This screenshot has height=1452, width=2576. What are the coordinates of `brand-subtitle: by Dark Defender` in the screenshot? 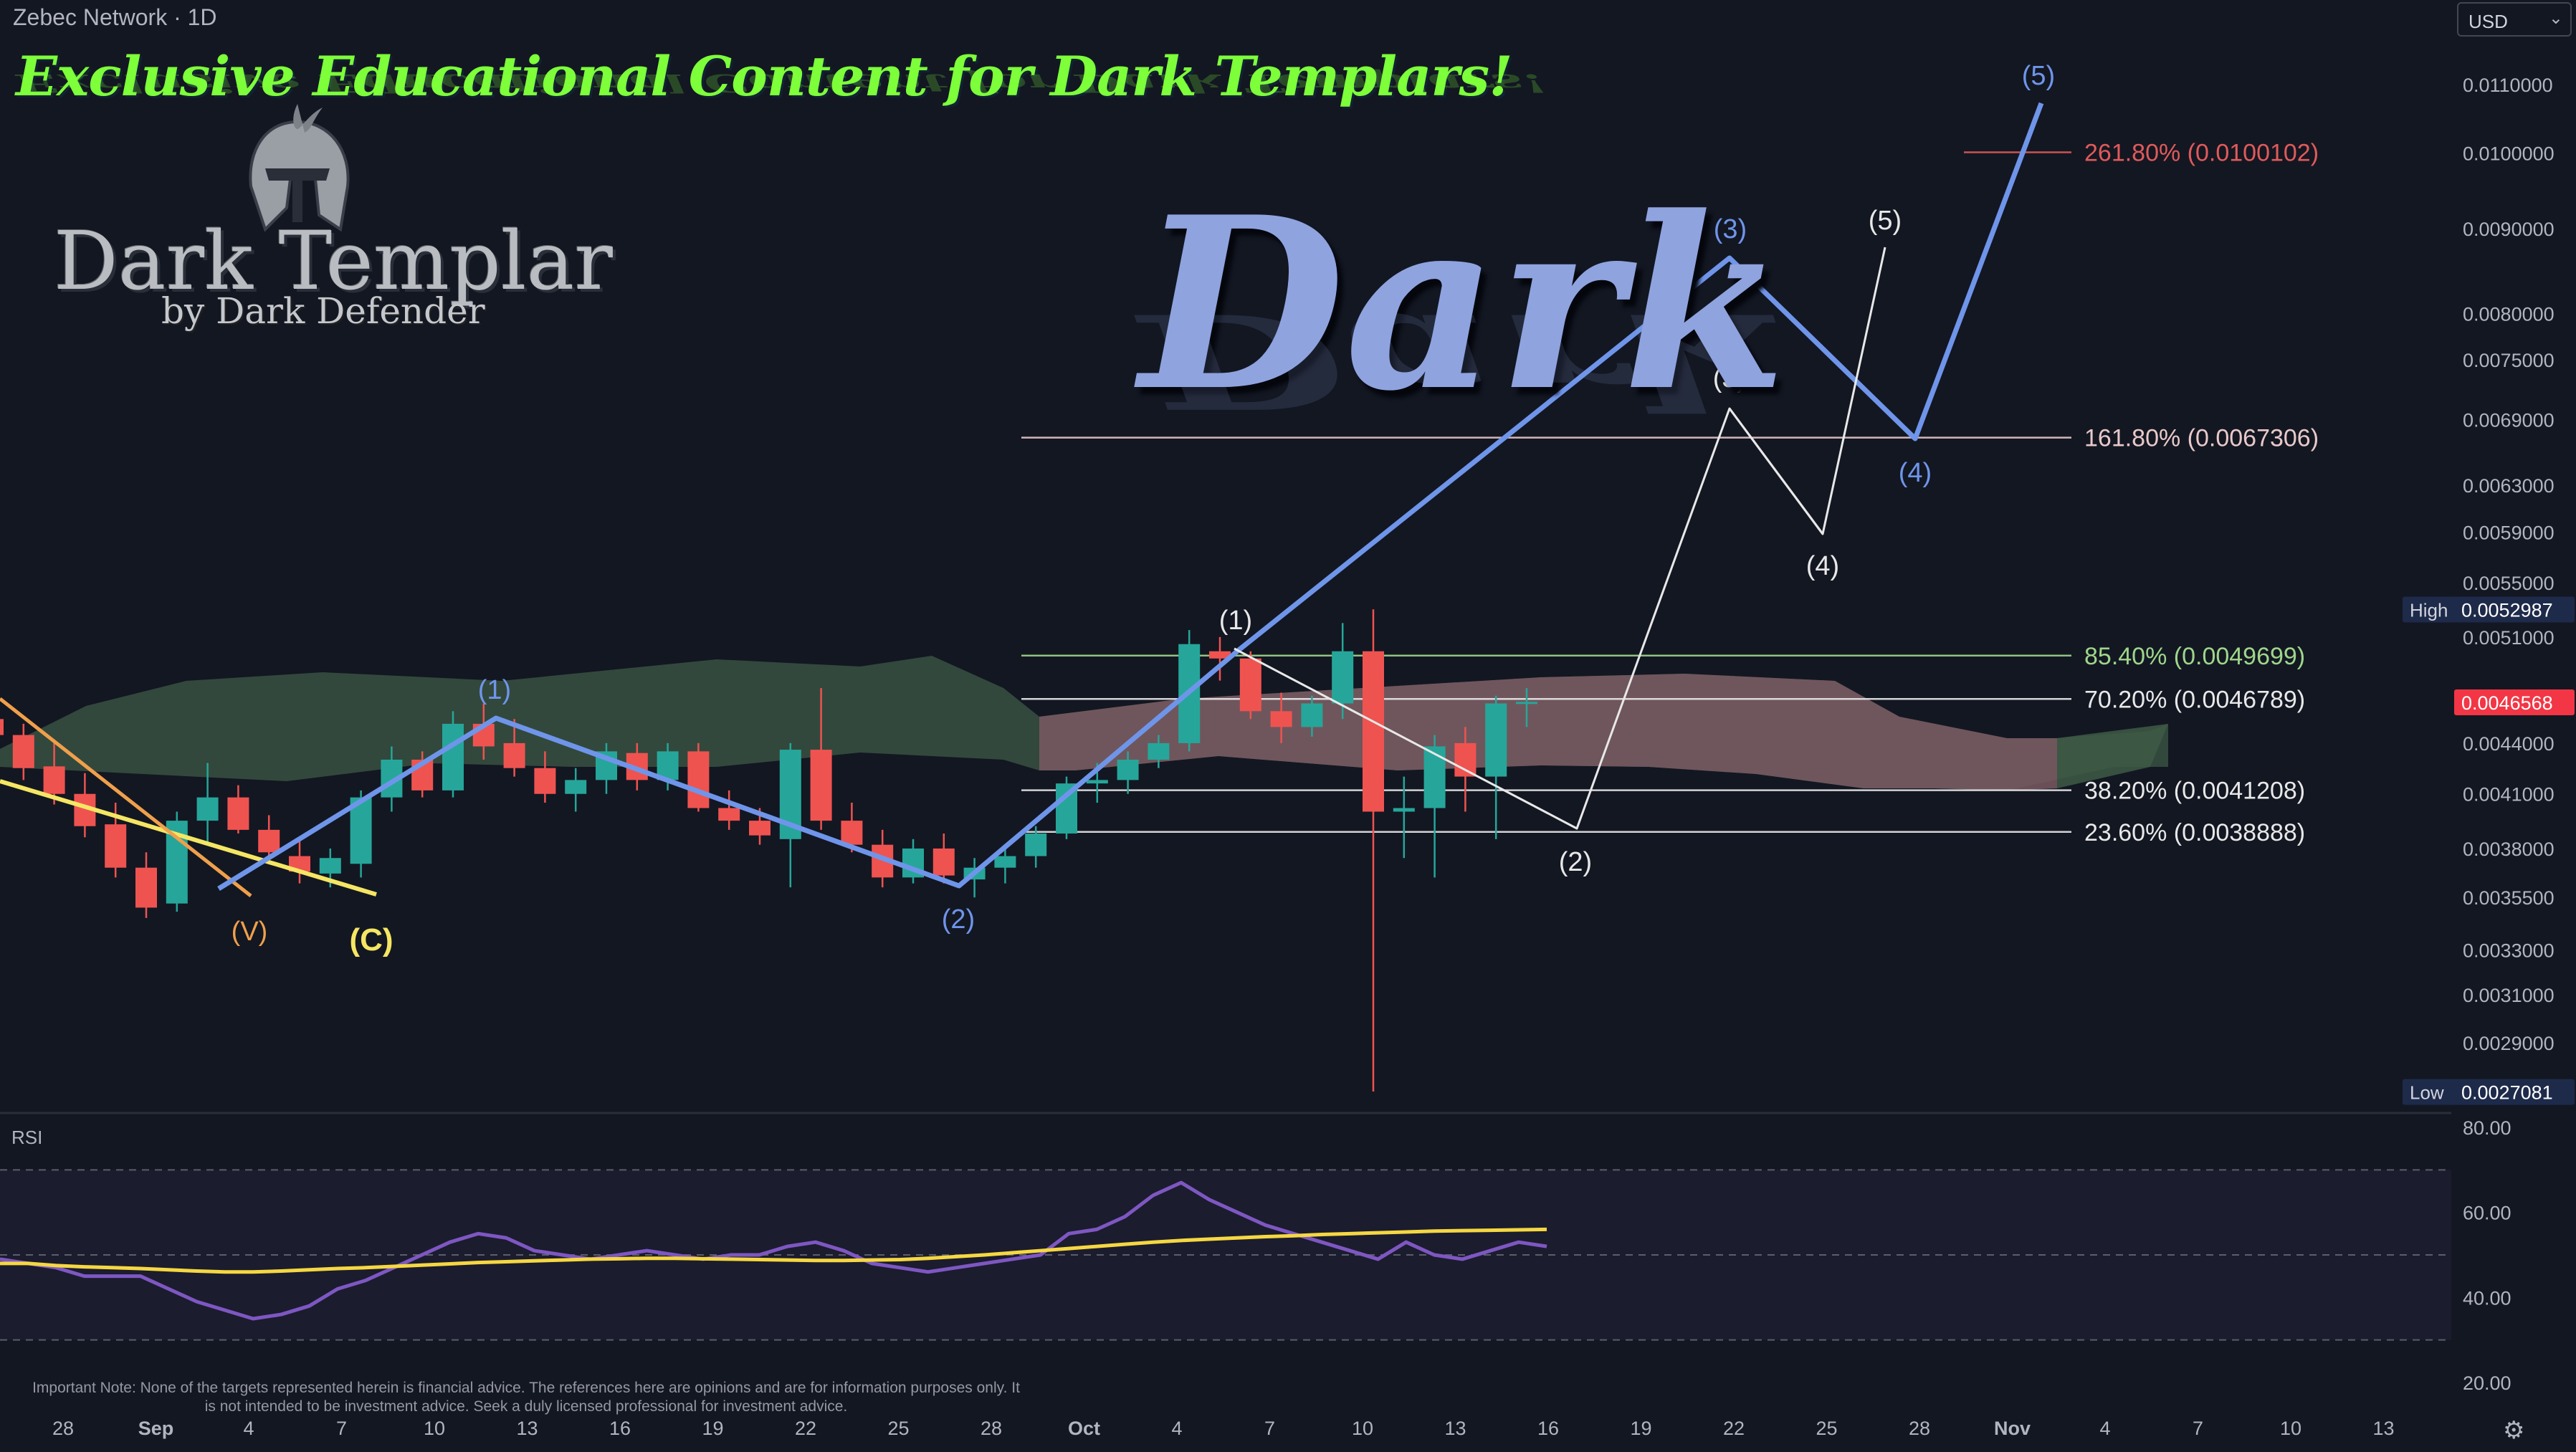 It's located at (323, 311).